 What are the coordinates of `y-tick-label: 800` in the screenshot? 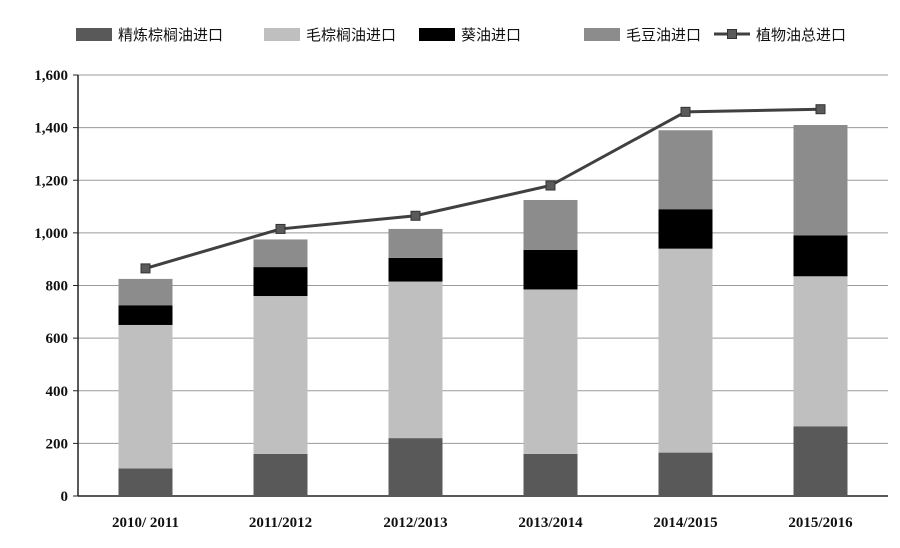 It's located at (57, 287).